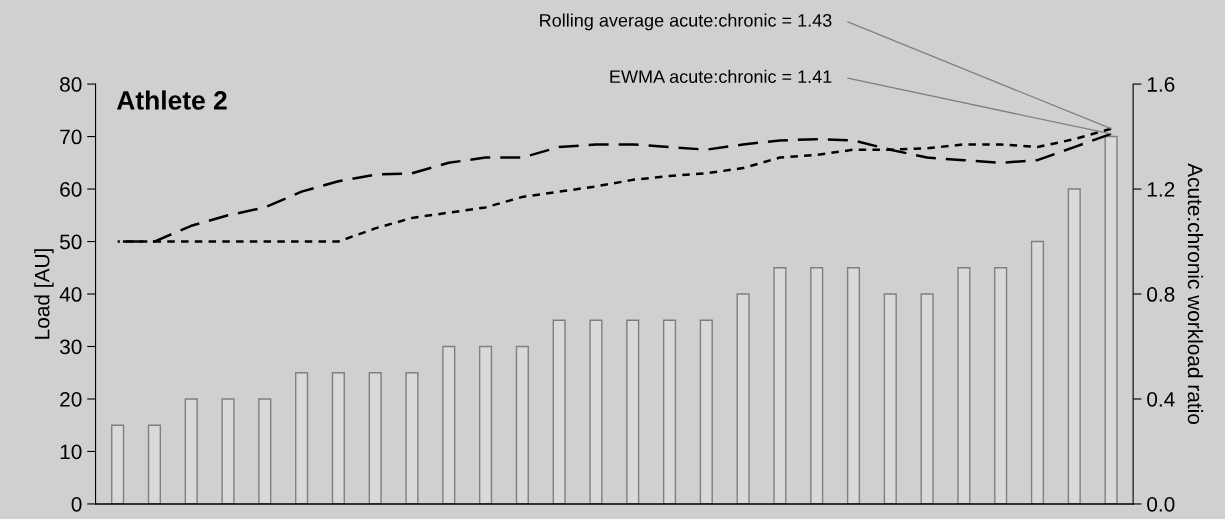 This screenshot has width=1225, height=519. Describe the element at coordinates (1161, 189) in the screenshot. I see `y2-tick-label: 1.2` at that location.